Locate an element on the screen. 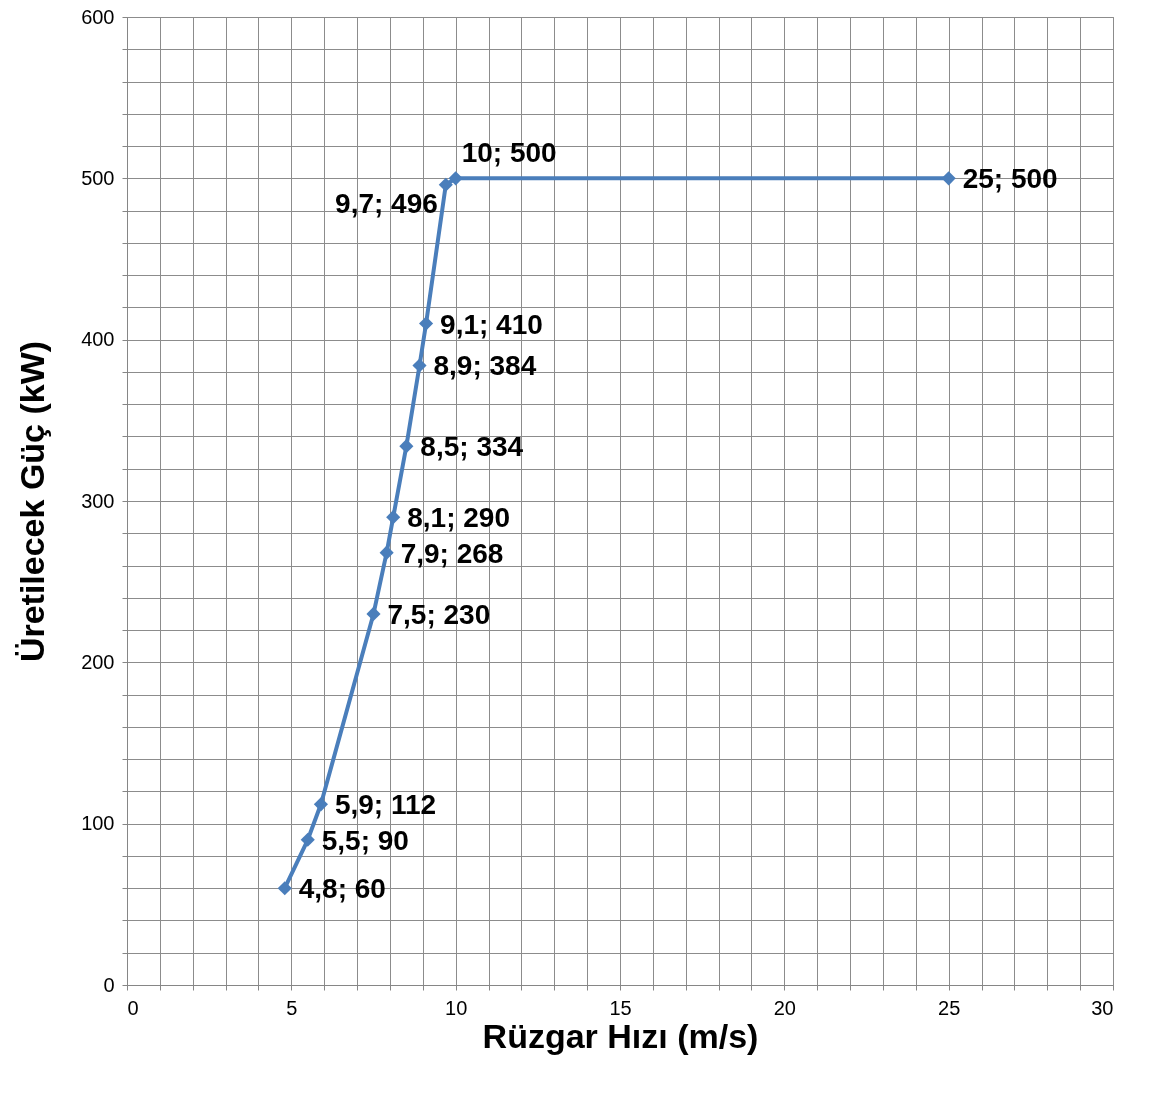 This screenshot has height=1094, width=1153. x-tick-label: 0 is located at coordinates (133, 1007).